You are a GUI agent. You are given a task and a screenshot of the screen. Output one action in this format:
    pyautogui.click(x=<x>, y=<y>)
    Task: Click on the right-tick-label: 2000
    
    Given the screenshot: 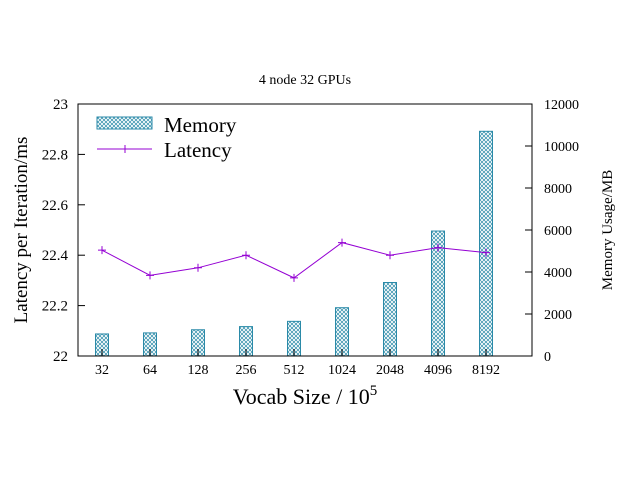 What is the action you would take?
    pyautogui.click(x=558, y=315)
    